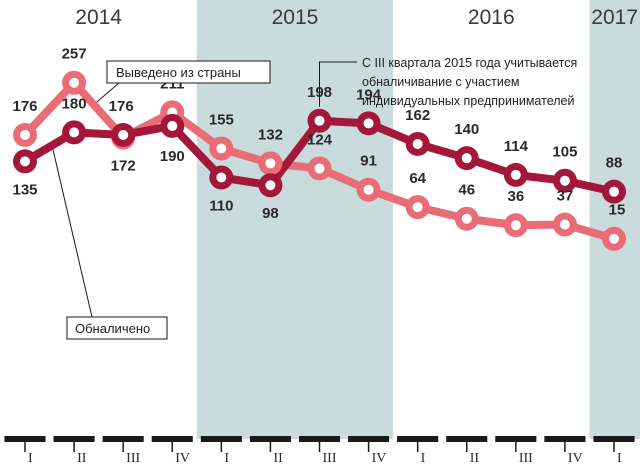 Image resolution: width=640 pixels, height=465 pixels. What do you see at coordinates (221, 119) in the screenshot?
I see `value-label-exported: 155` at bounding box center [221, 119].